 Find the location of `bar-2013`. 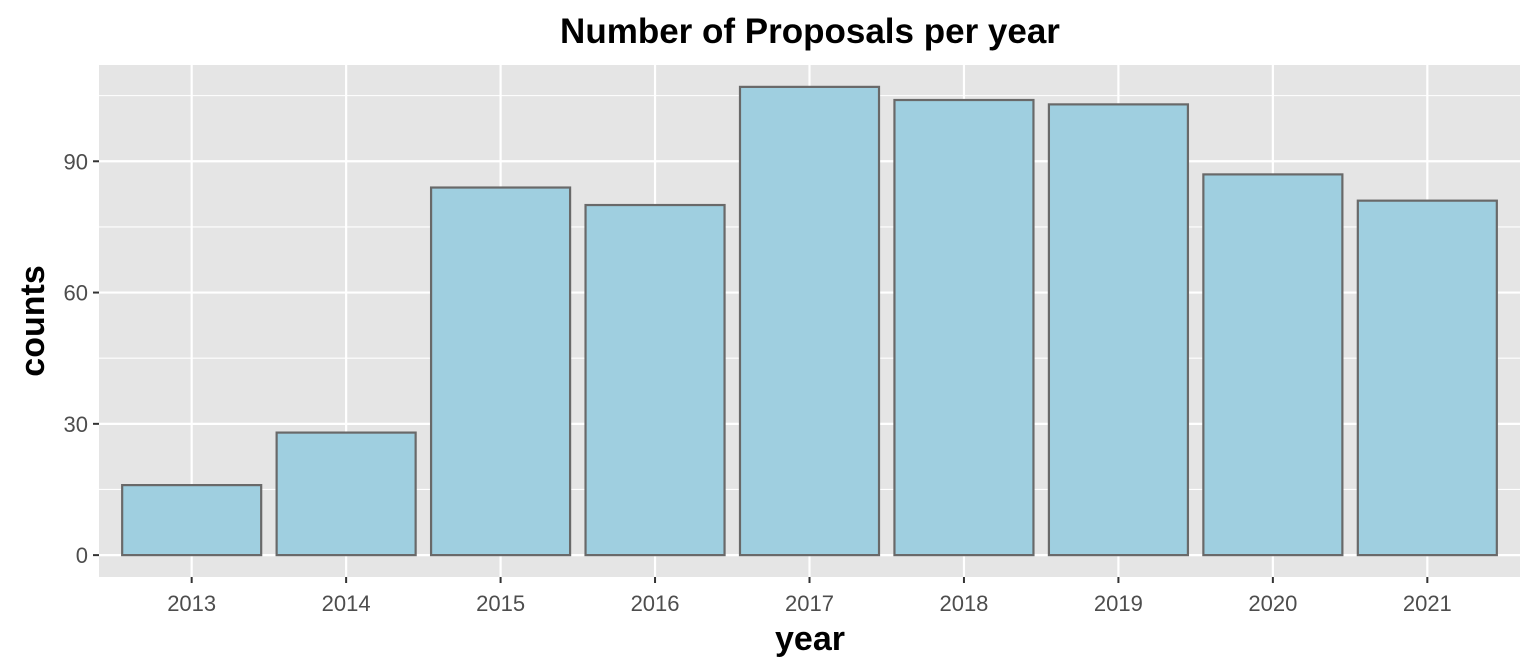

bar-2013 is located at coordinates (192, 520).